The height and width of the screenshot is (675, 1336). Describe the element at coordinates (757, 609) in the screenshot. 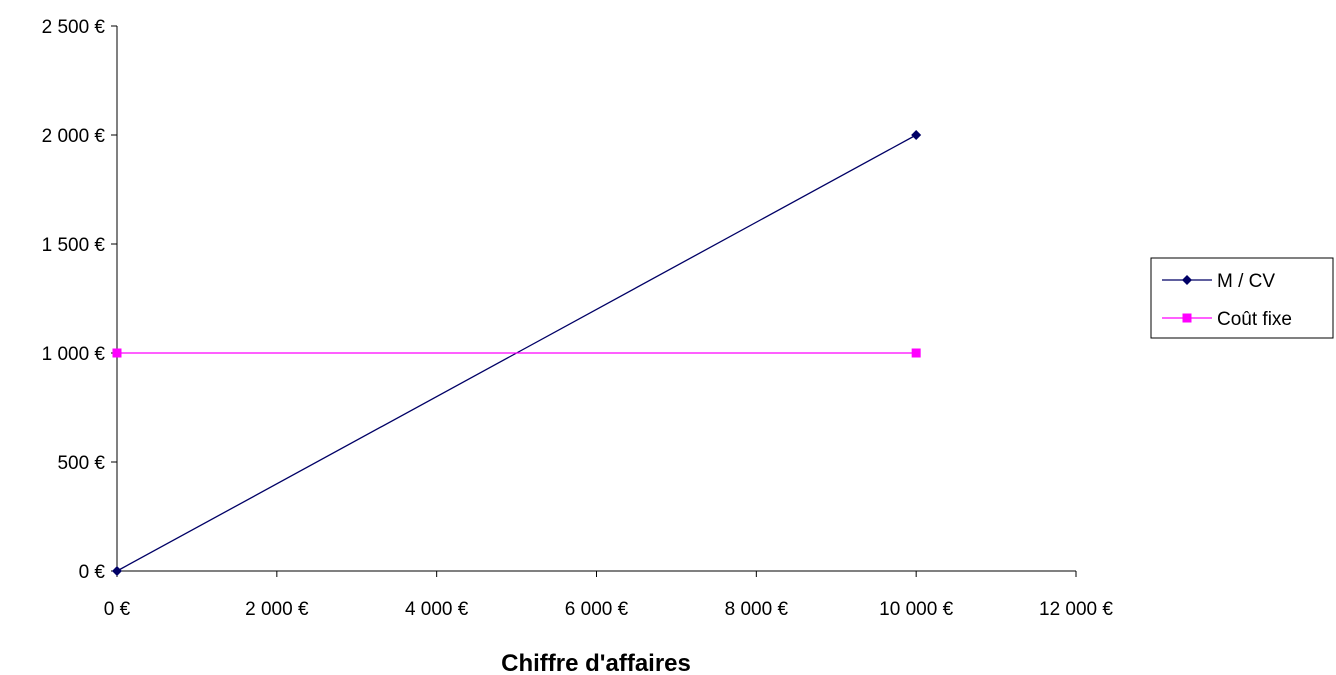

I see `x-tick-label: 8 000 €` at that location.